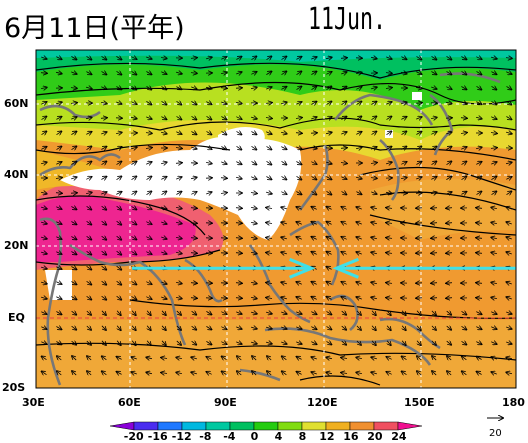 The height and width of the screenshot is (443, 528). What do you see at coordinates (350, 436) in the screenshot?
I see `colorbar-tick-label: 16` at bounding box center [350, 436].